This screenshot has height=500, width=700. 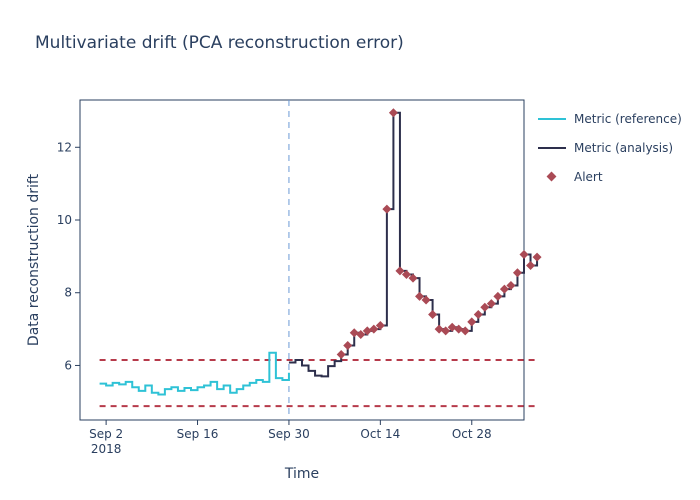 What do you see at coordinates (106, 434) in the screenshot?
I see `x-tick-label: Sep 2` at bounding box center [106, 434].